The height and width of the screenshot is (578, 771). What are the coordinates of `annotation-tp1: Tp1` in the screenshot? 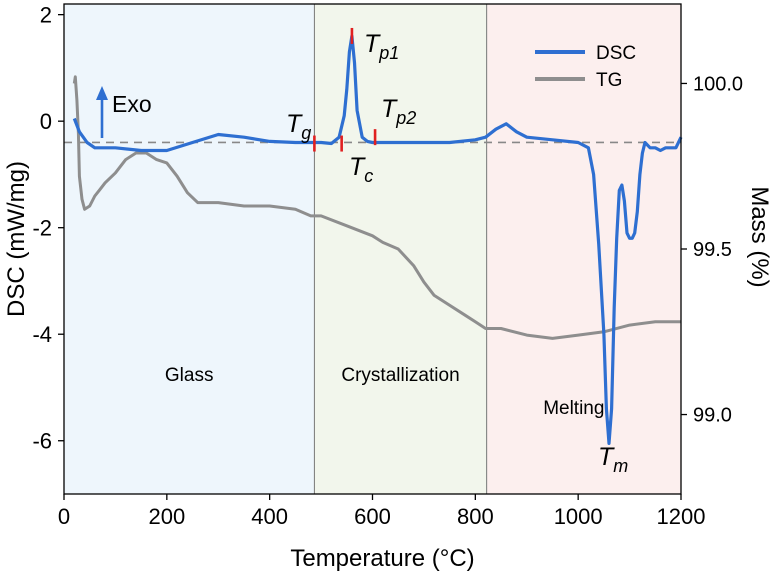 It's located at (381, 46).